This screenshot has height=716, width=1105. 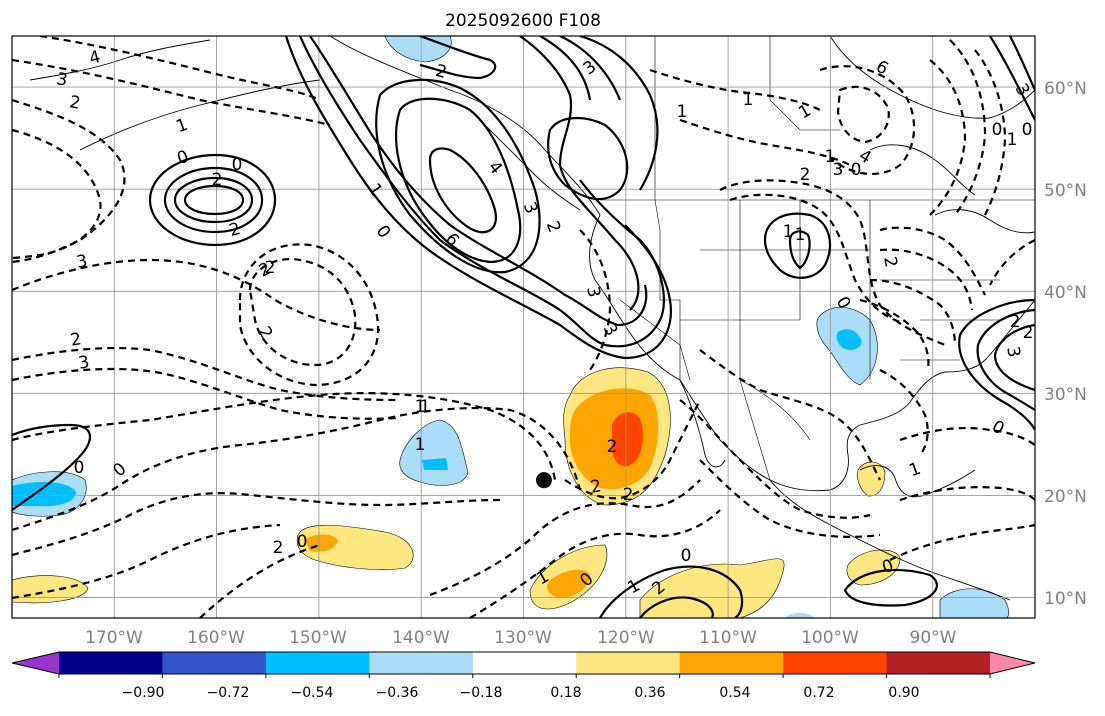 I want to click on lat-label: 30°N, so click(x=1065, y=395).